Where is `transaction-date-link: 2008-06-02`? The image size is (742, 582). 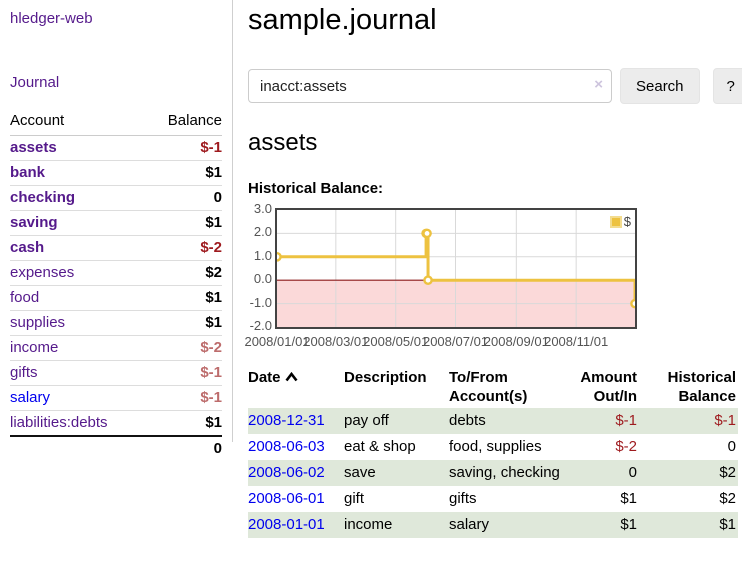
transaction-date-link: 2008-06-02 is located at coordinates (286, 472).